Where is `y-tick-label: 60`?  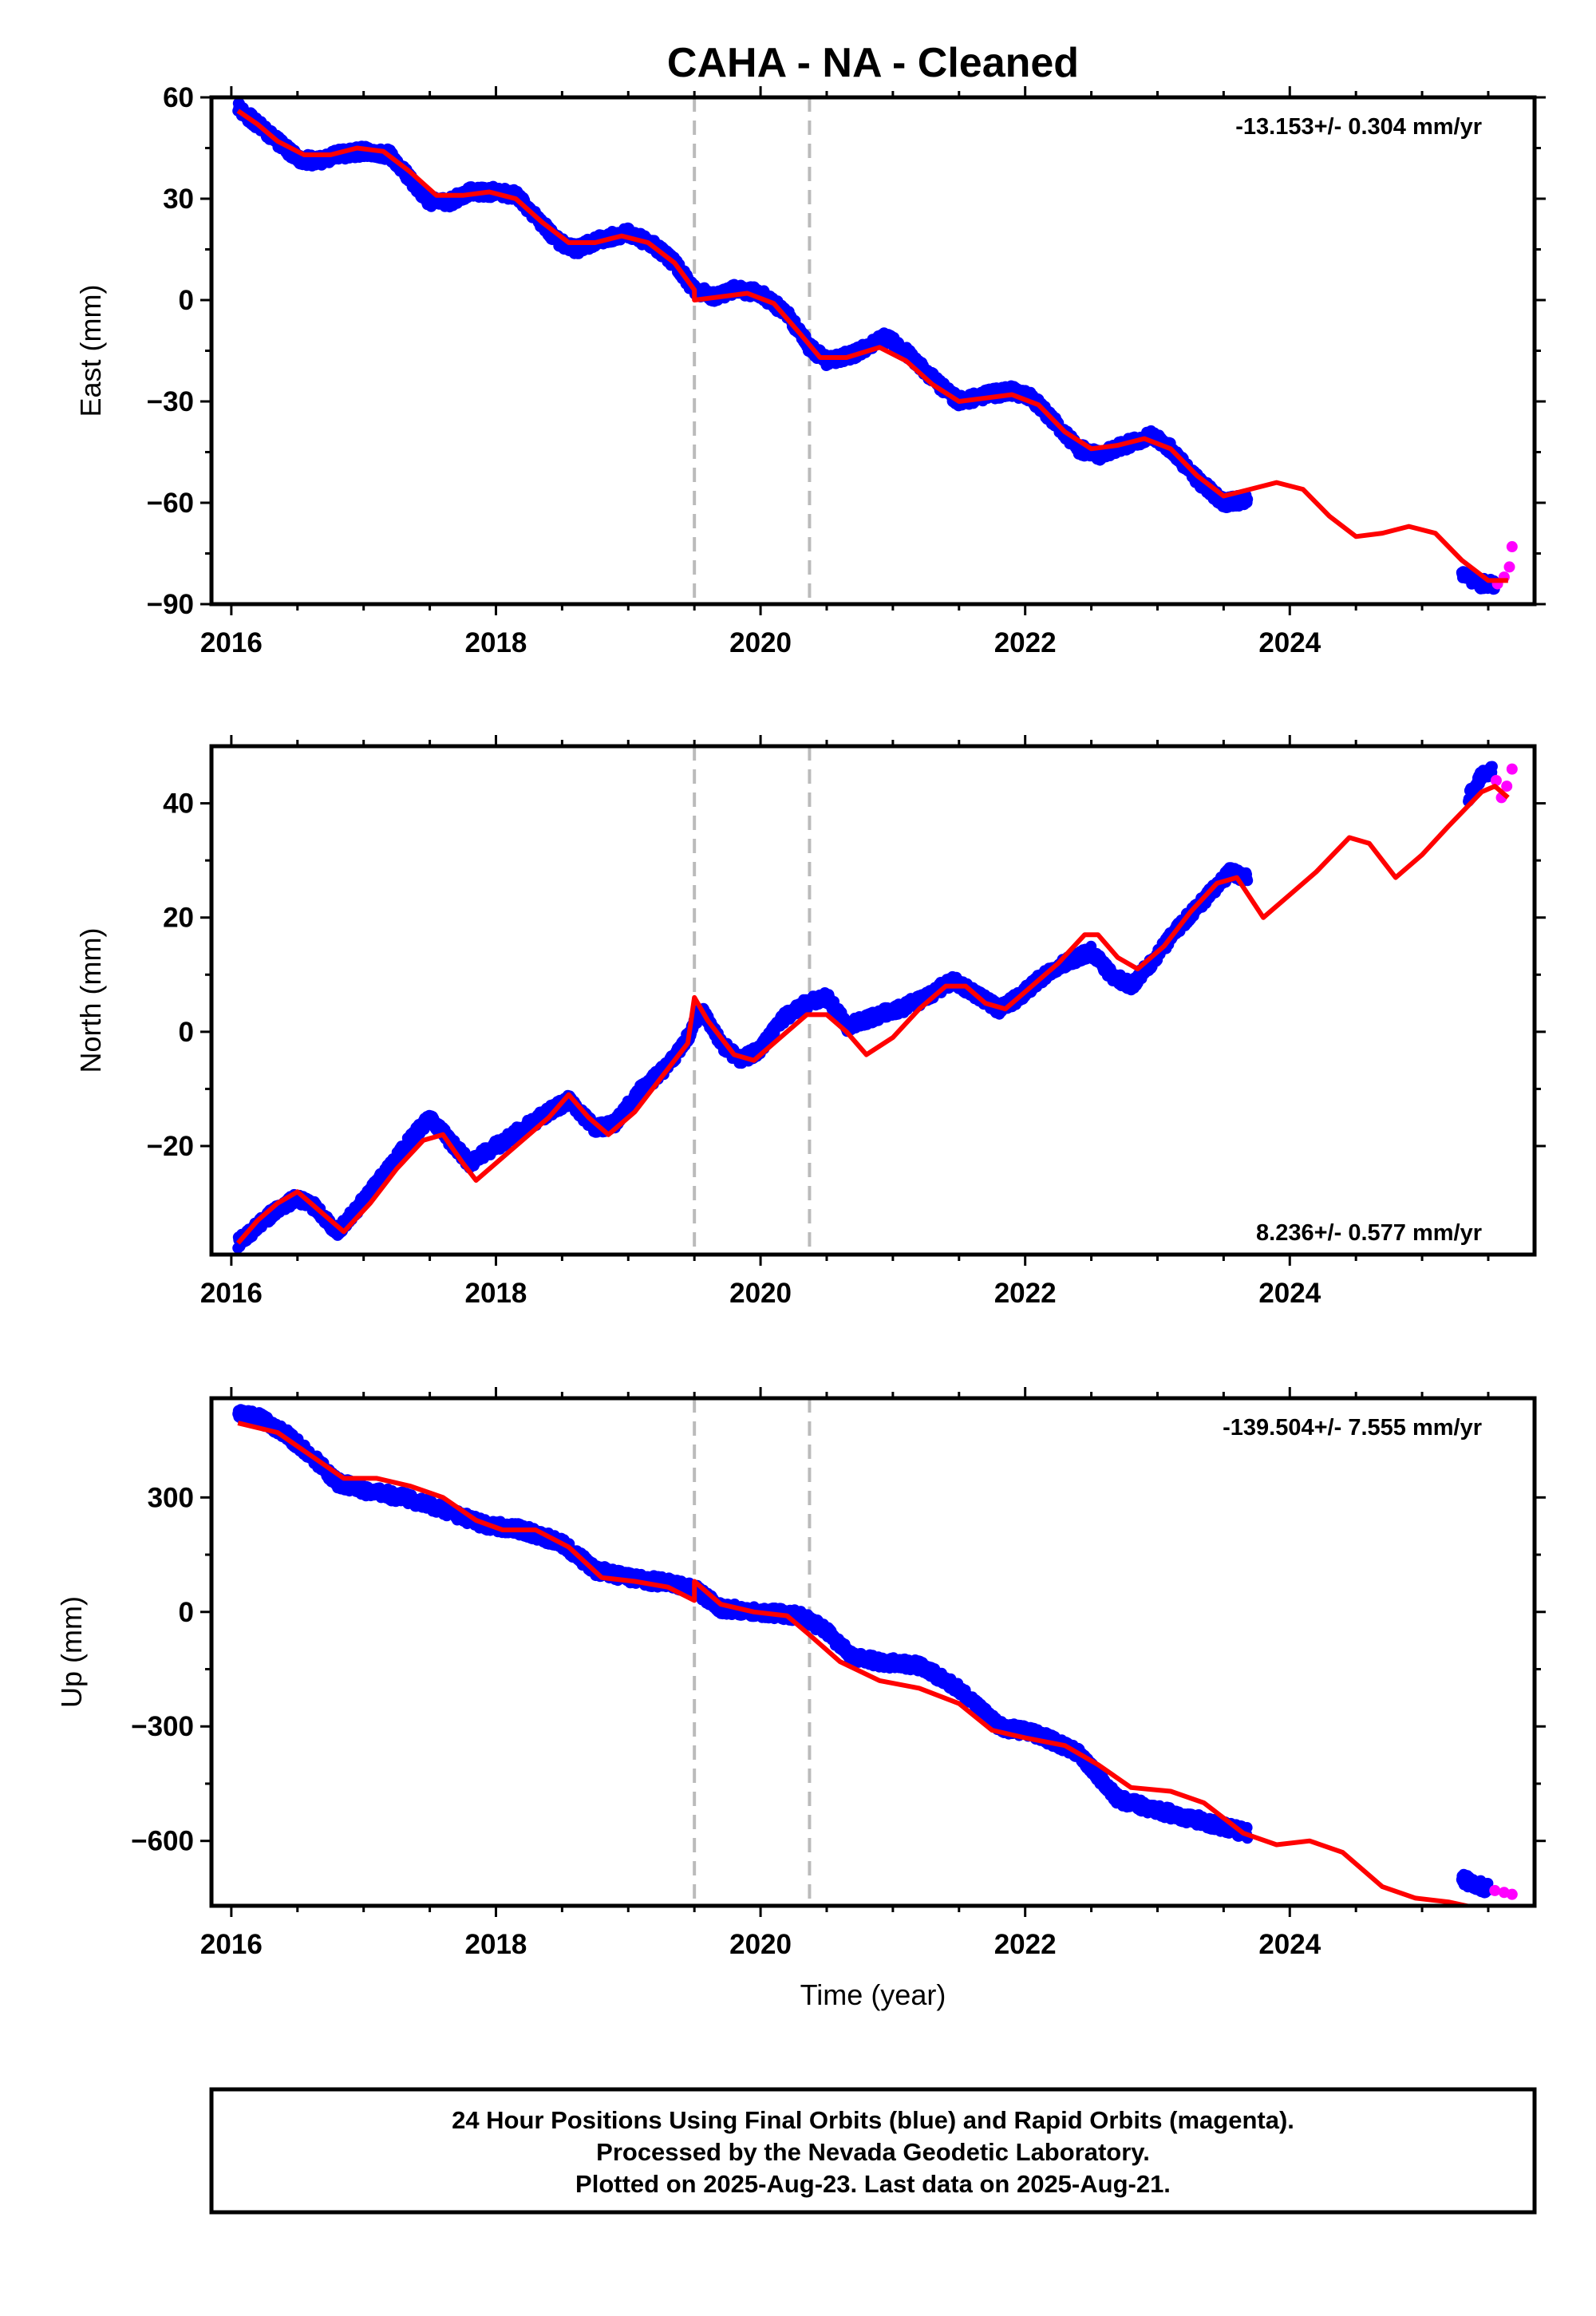 y-tick-label: 60 is located at coordinates (178, 97).